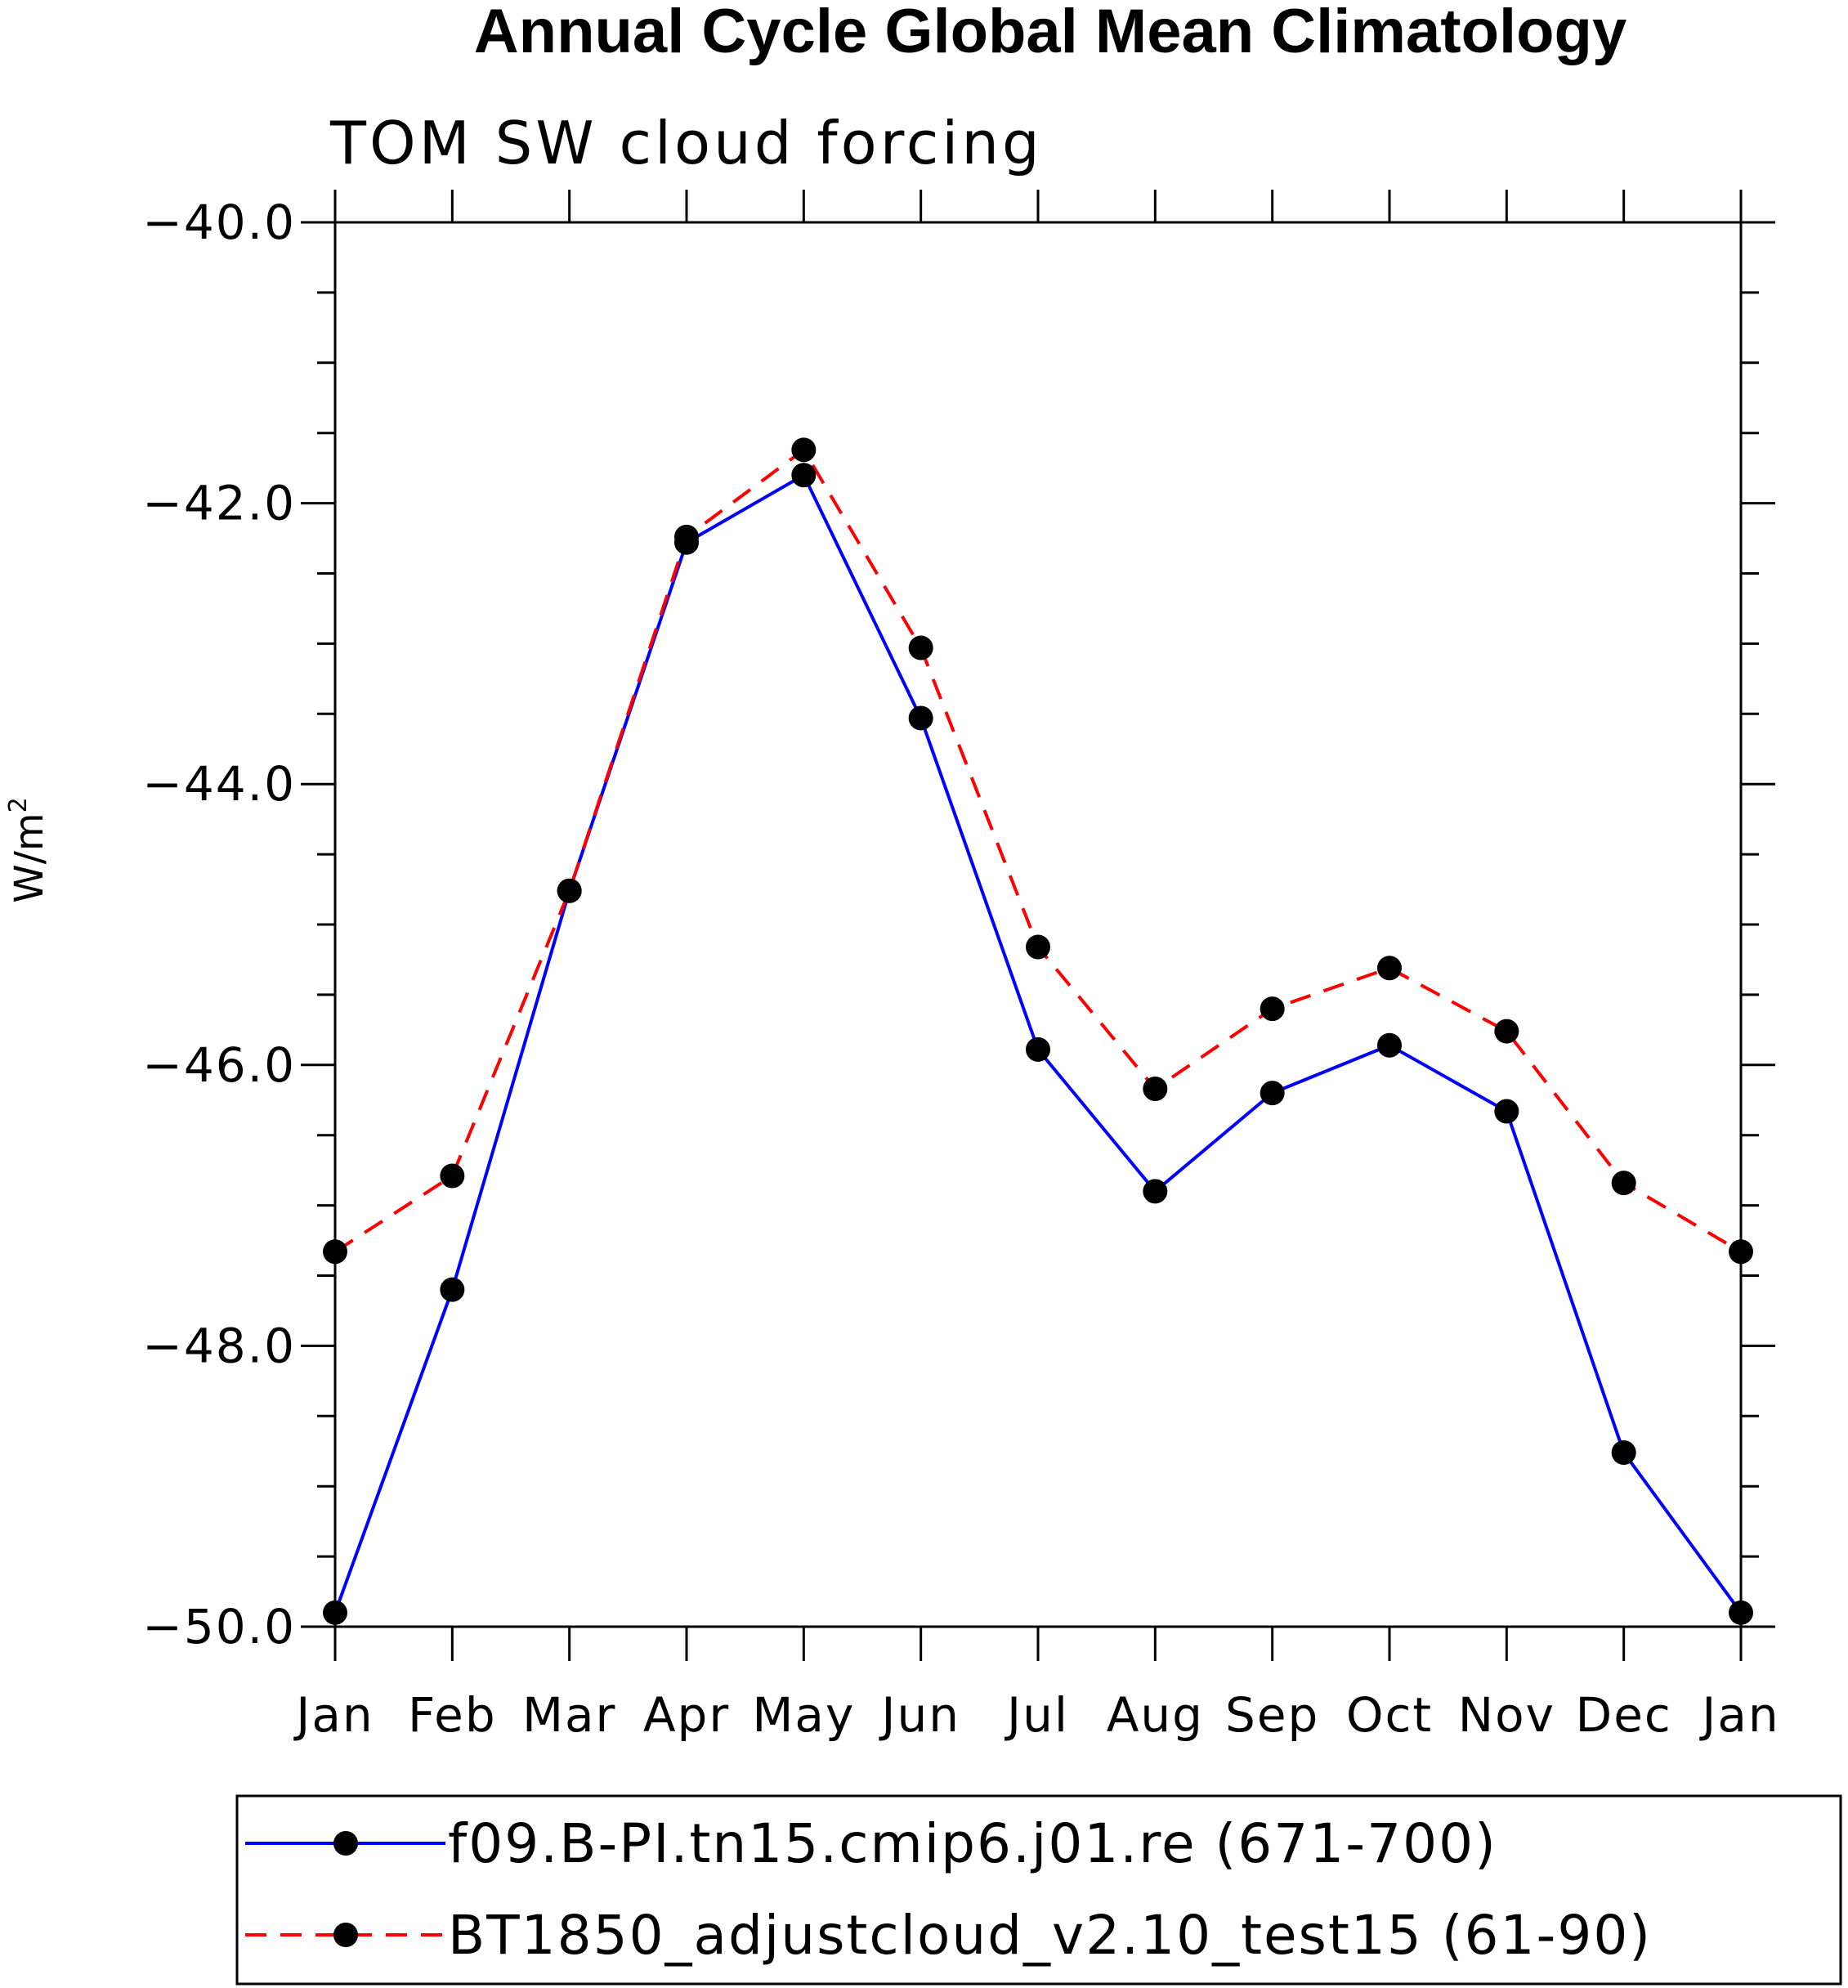 The height and width of the screenshot is (1988, 1848). Describe the element at coordinates (972, 1843) in the screenshot. I see `legend-label-series-1: f09.B-PI.tn15.cmip6.j01.re (671-700)` at that location.